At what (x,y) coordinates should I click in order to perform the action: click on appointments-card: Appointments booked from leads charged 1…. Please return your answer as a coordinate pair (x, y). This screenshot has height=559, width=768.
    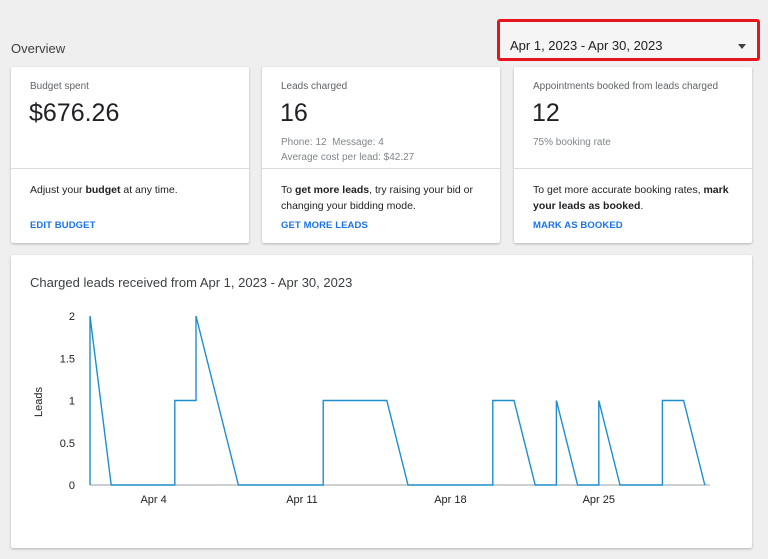
    Looking at the image, I should click on (633, 155).